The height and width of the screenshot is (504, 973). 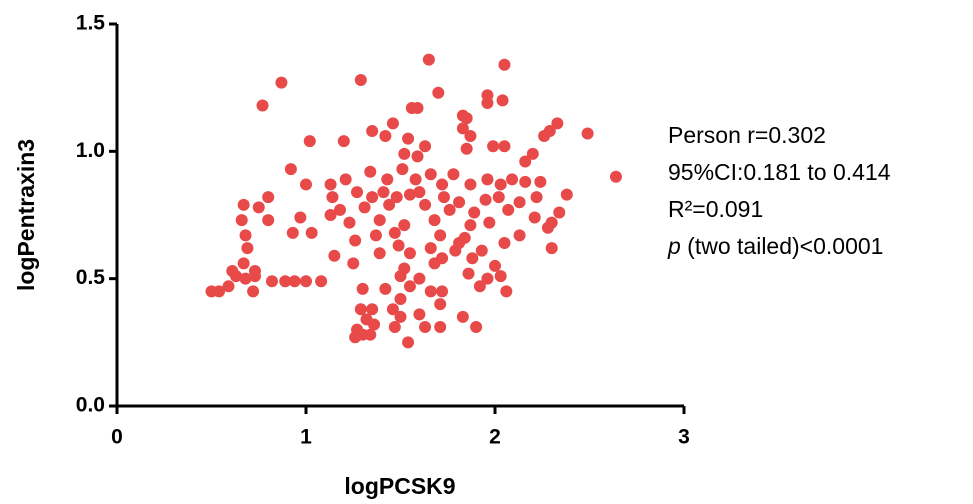 What do you see at coordinates (91, 277) in the screenshot?
I see `y-tick-label: 0.5` at bounding box center [91, 277].